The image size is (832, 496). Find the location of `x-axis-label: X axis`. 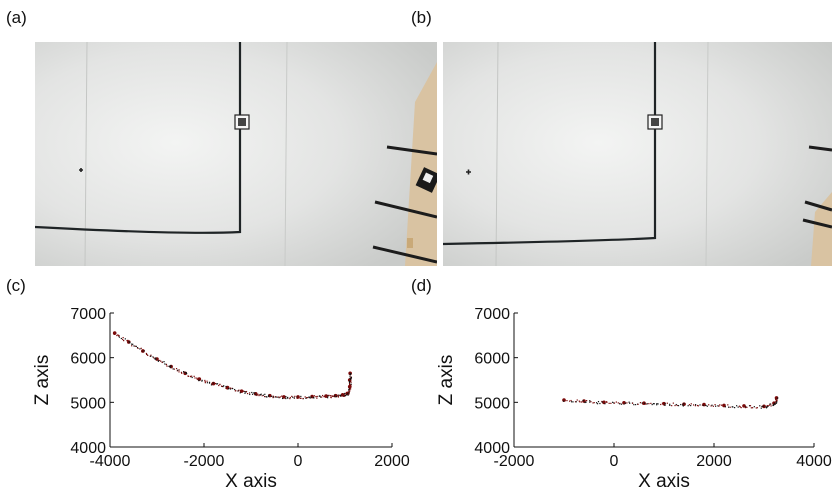

x-axis-label: X axis is located at coordinates (251, 481).